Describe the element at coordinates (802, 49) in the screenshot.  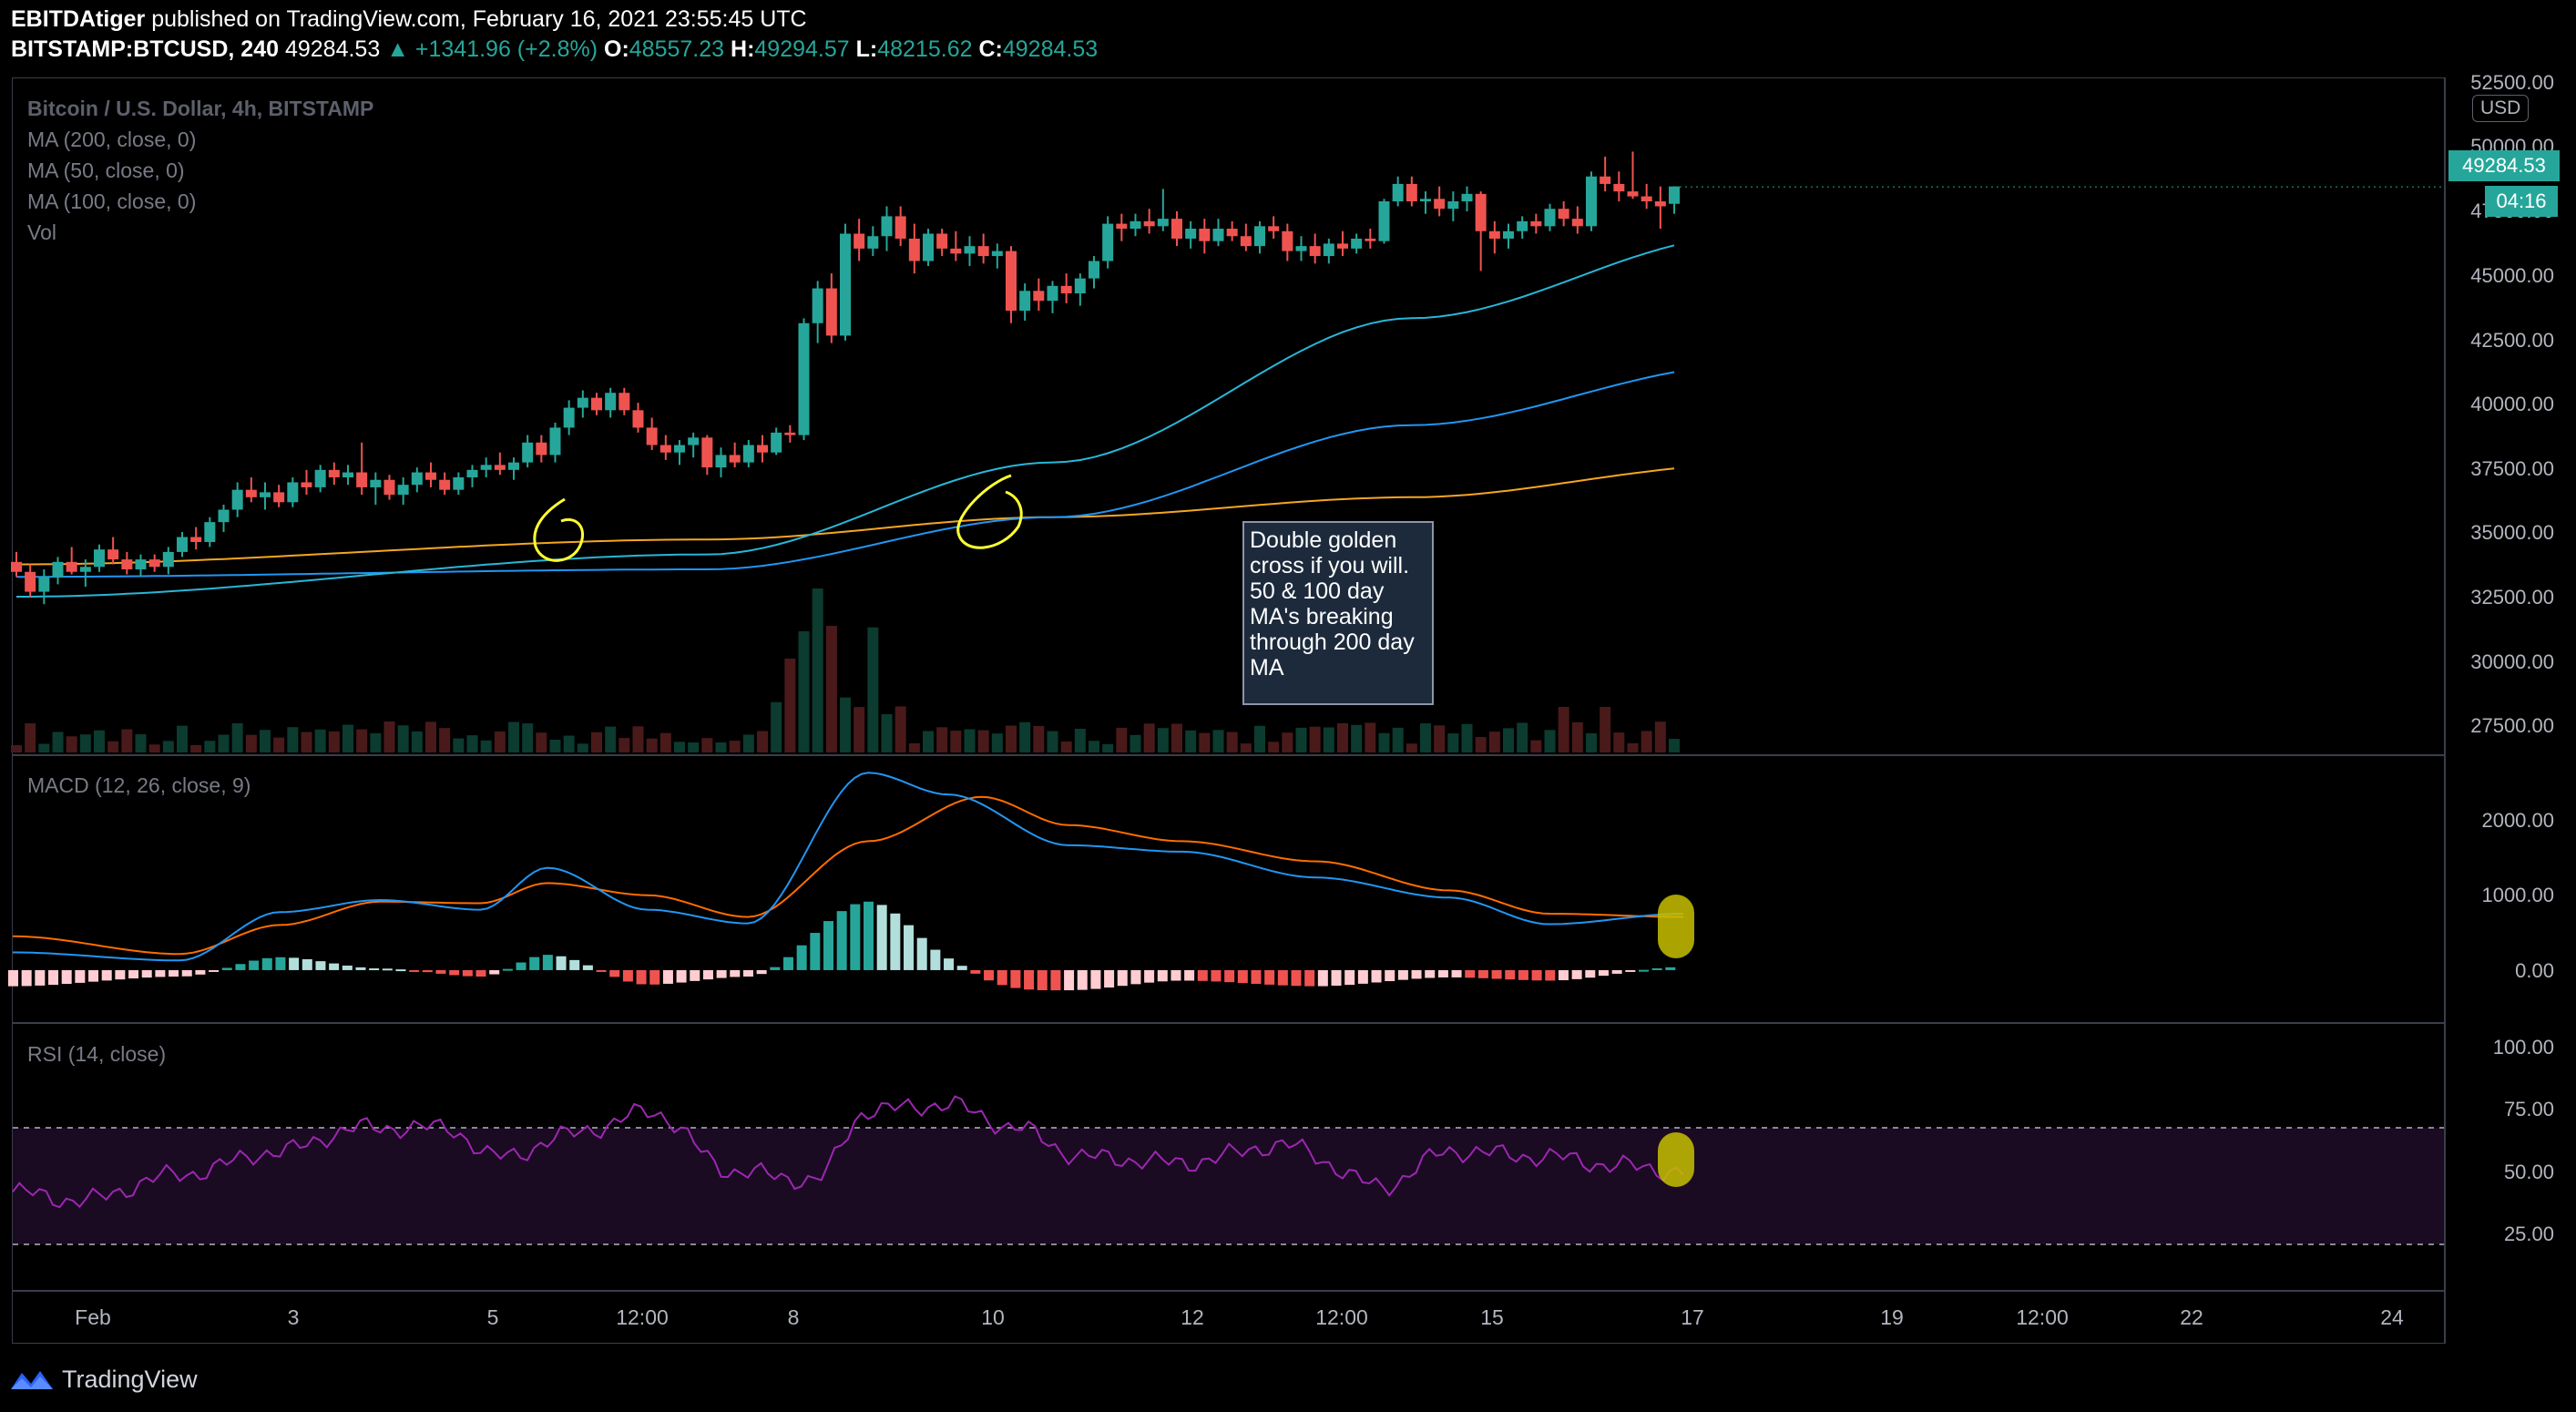
I see `high-value: 49294.57` at that location.